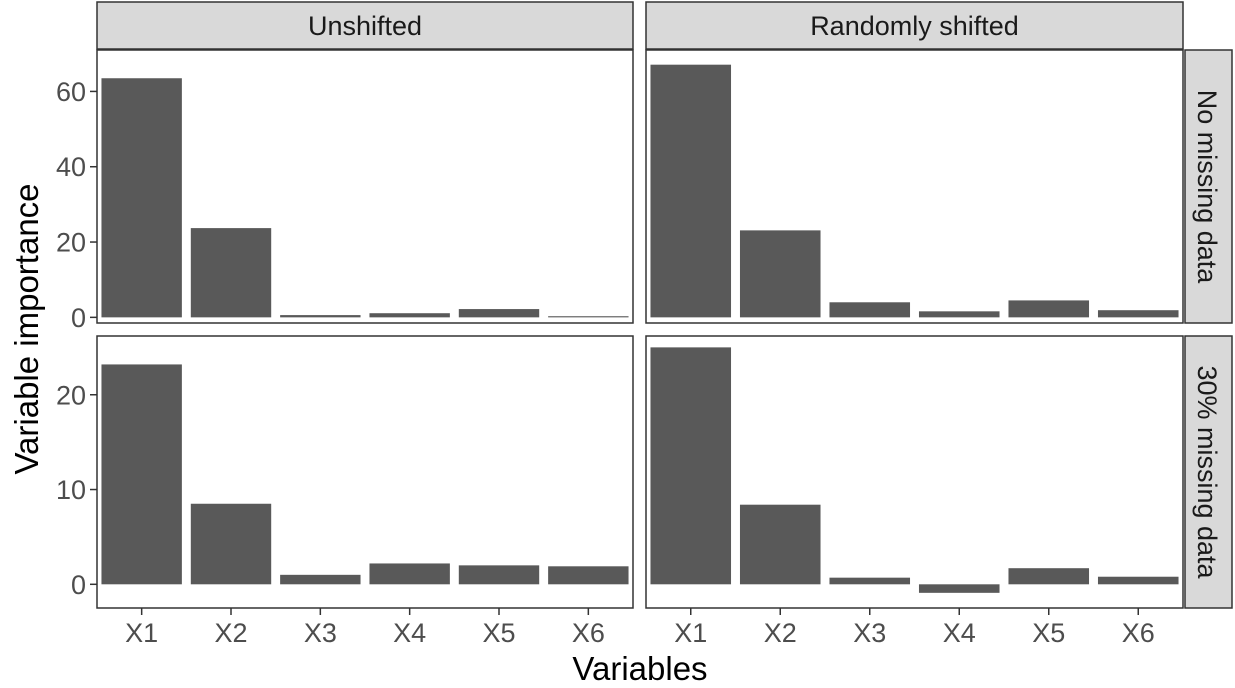 The image size is (1235, 688). What do you see at coordinates (71, 167) in the screenshot?
I see `y-tick-label: 40` at bounding box center [71, 167].